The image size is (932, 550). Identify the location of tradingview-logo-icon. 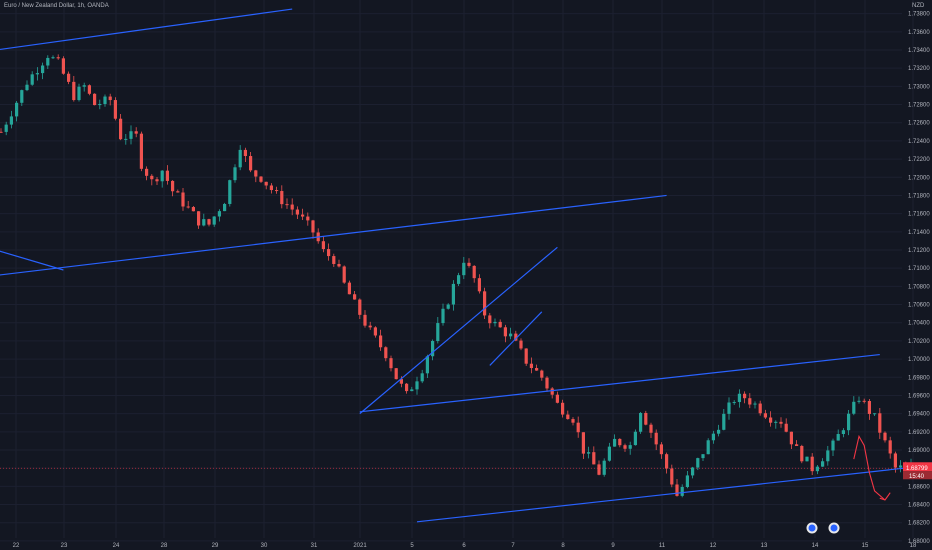
(834, 528).